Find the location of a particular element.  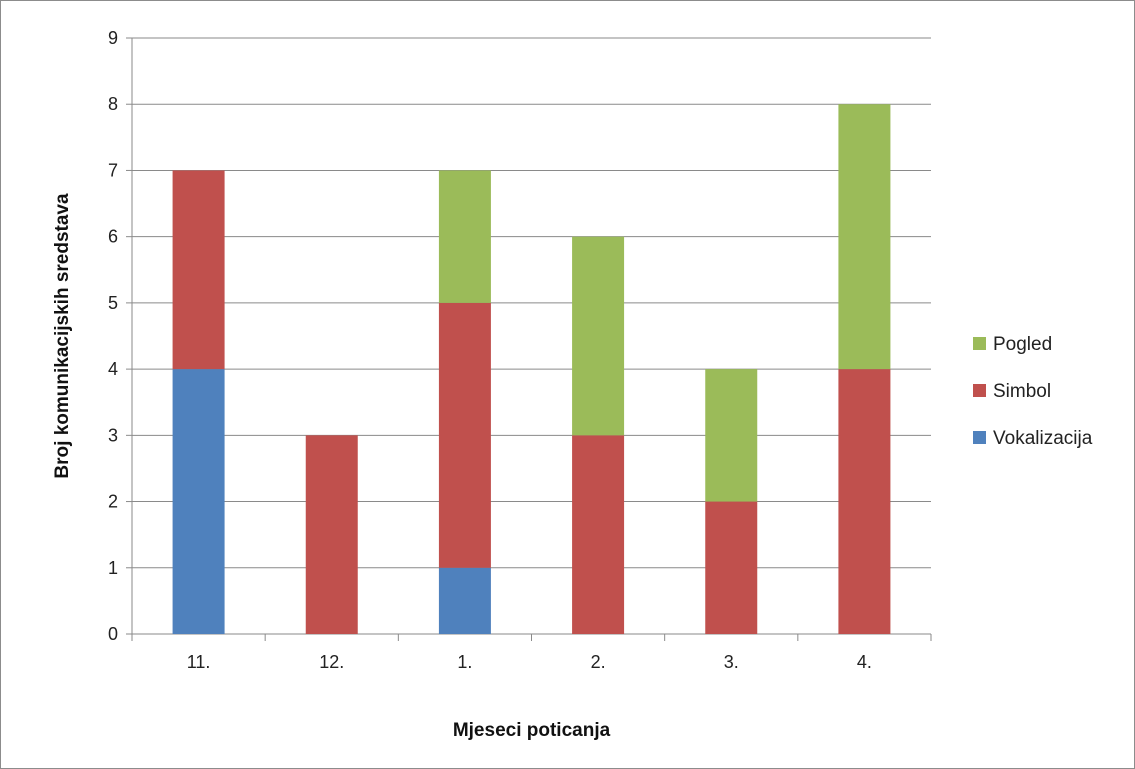

y-tick-label: 0 is located at coordinates (113, 634).